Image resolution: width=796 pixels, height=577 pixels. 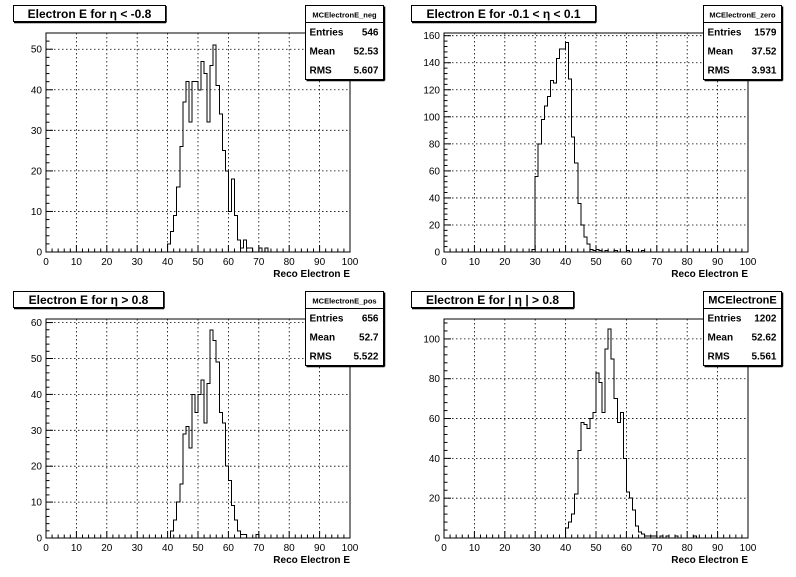 What do you see at coordinates (365, 71) in the screenshot?
I see `stats-value: 5.607` at bounding box center [365, 71].